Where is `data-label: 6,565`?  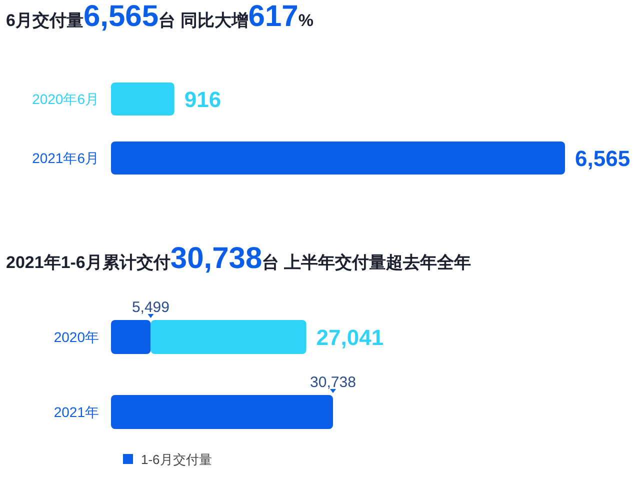
data-label: 6,565 is located at coordinates (602, 158).